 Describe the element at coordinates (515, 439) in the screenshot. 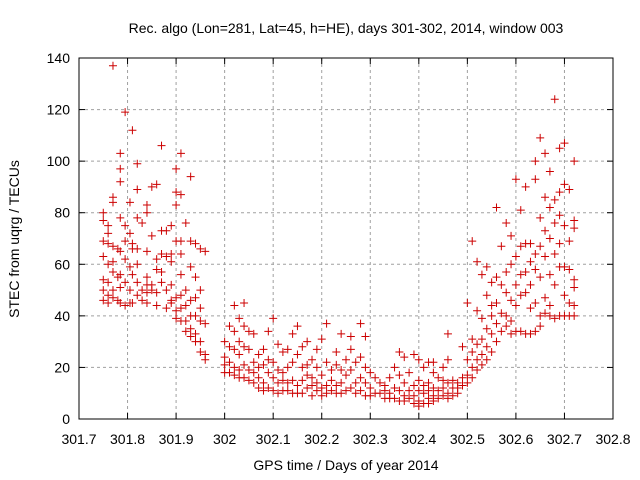

I see `x-tick-label: 302.6` at that location.